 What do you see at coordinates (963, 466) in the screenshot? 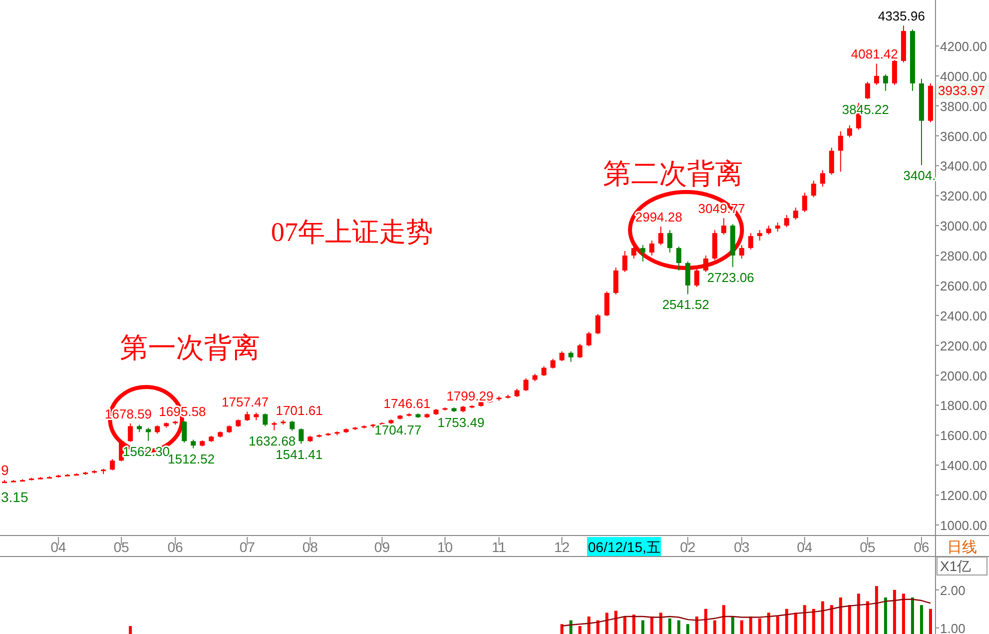
I see `y-tick-label: 1400.00` at bounding box center [963, 466].